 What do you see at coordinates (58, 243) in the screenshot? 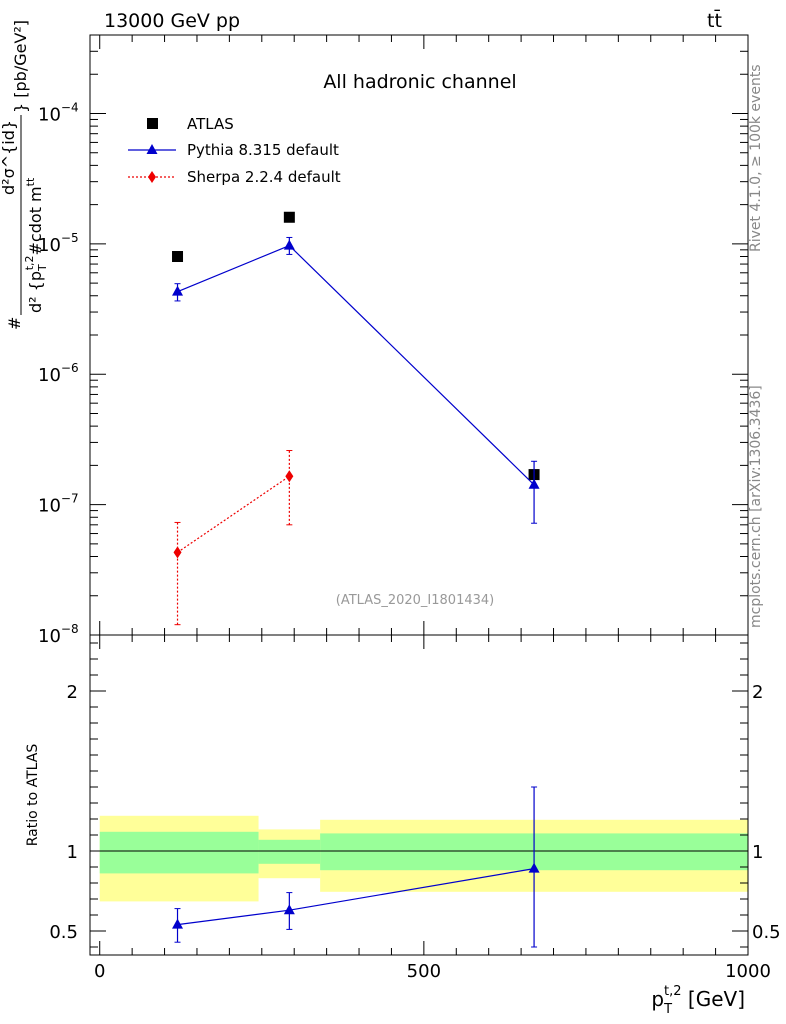
I see `y-tick-label: 10⁻⁵` at bounding box center [58, 243].